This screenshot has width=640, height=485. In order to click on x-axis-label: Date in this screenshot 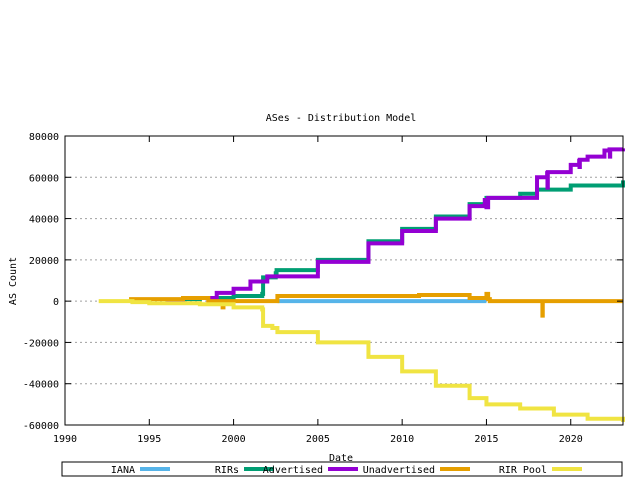, I will do `click(341, 458)`.